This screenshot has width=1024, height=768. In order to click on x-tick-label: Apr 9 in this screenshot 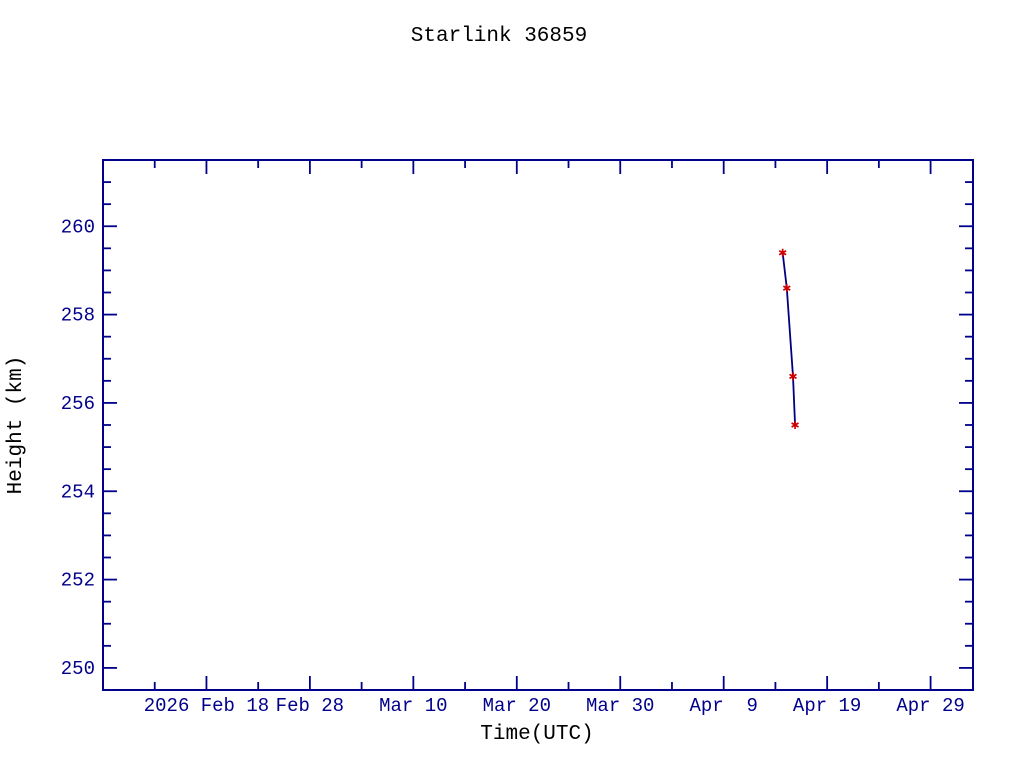, I will do `click(723, 706)`.